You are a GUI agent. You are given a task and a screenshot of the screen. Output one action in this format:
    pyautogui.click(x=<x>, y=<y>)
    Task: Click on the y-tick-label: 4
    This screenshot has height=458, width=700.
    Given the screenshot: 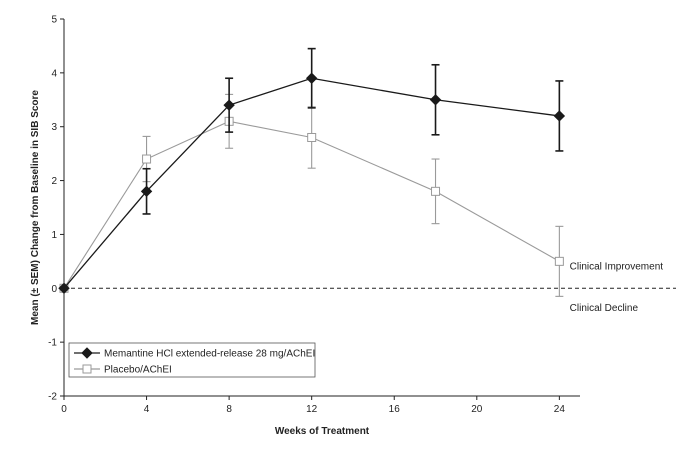 What is the action you would take?
    pyautogui.click(x=54, y=73)
    